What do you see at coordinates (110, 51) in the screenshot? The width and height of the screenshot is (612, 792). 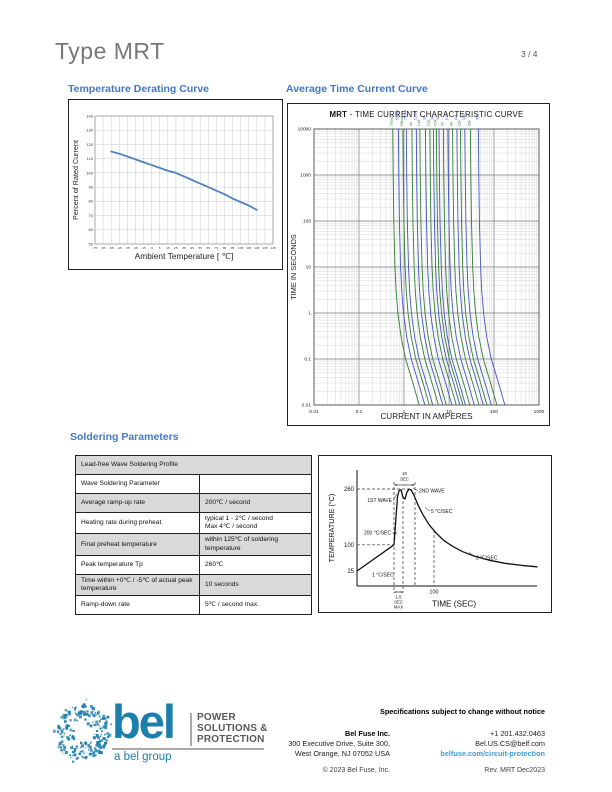 I see `page-title: Type MRT` at bounding box center [110, 51].